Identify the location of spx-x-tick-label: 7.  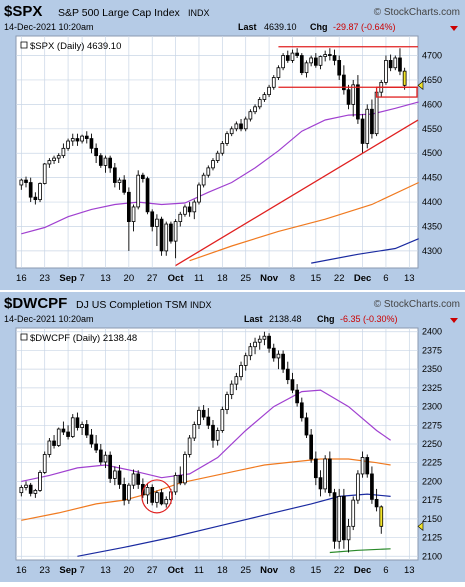
(81, 278).